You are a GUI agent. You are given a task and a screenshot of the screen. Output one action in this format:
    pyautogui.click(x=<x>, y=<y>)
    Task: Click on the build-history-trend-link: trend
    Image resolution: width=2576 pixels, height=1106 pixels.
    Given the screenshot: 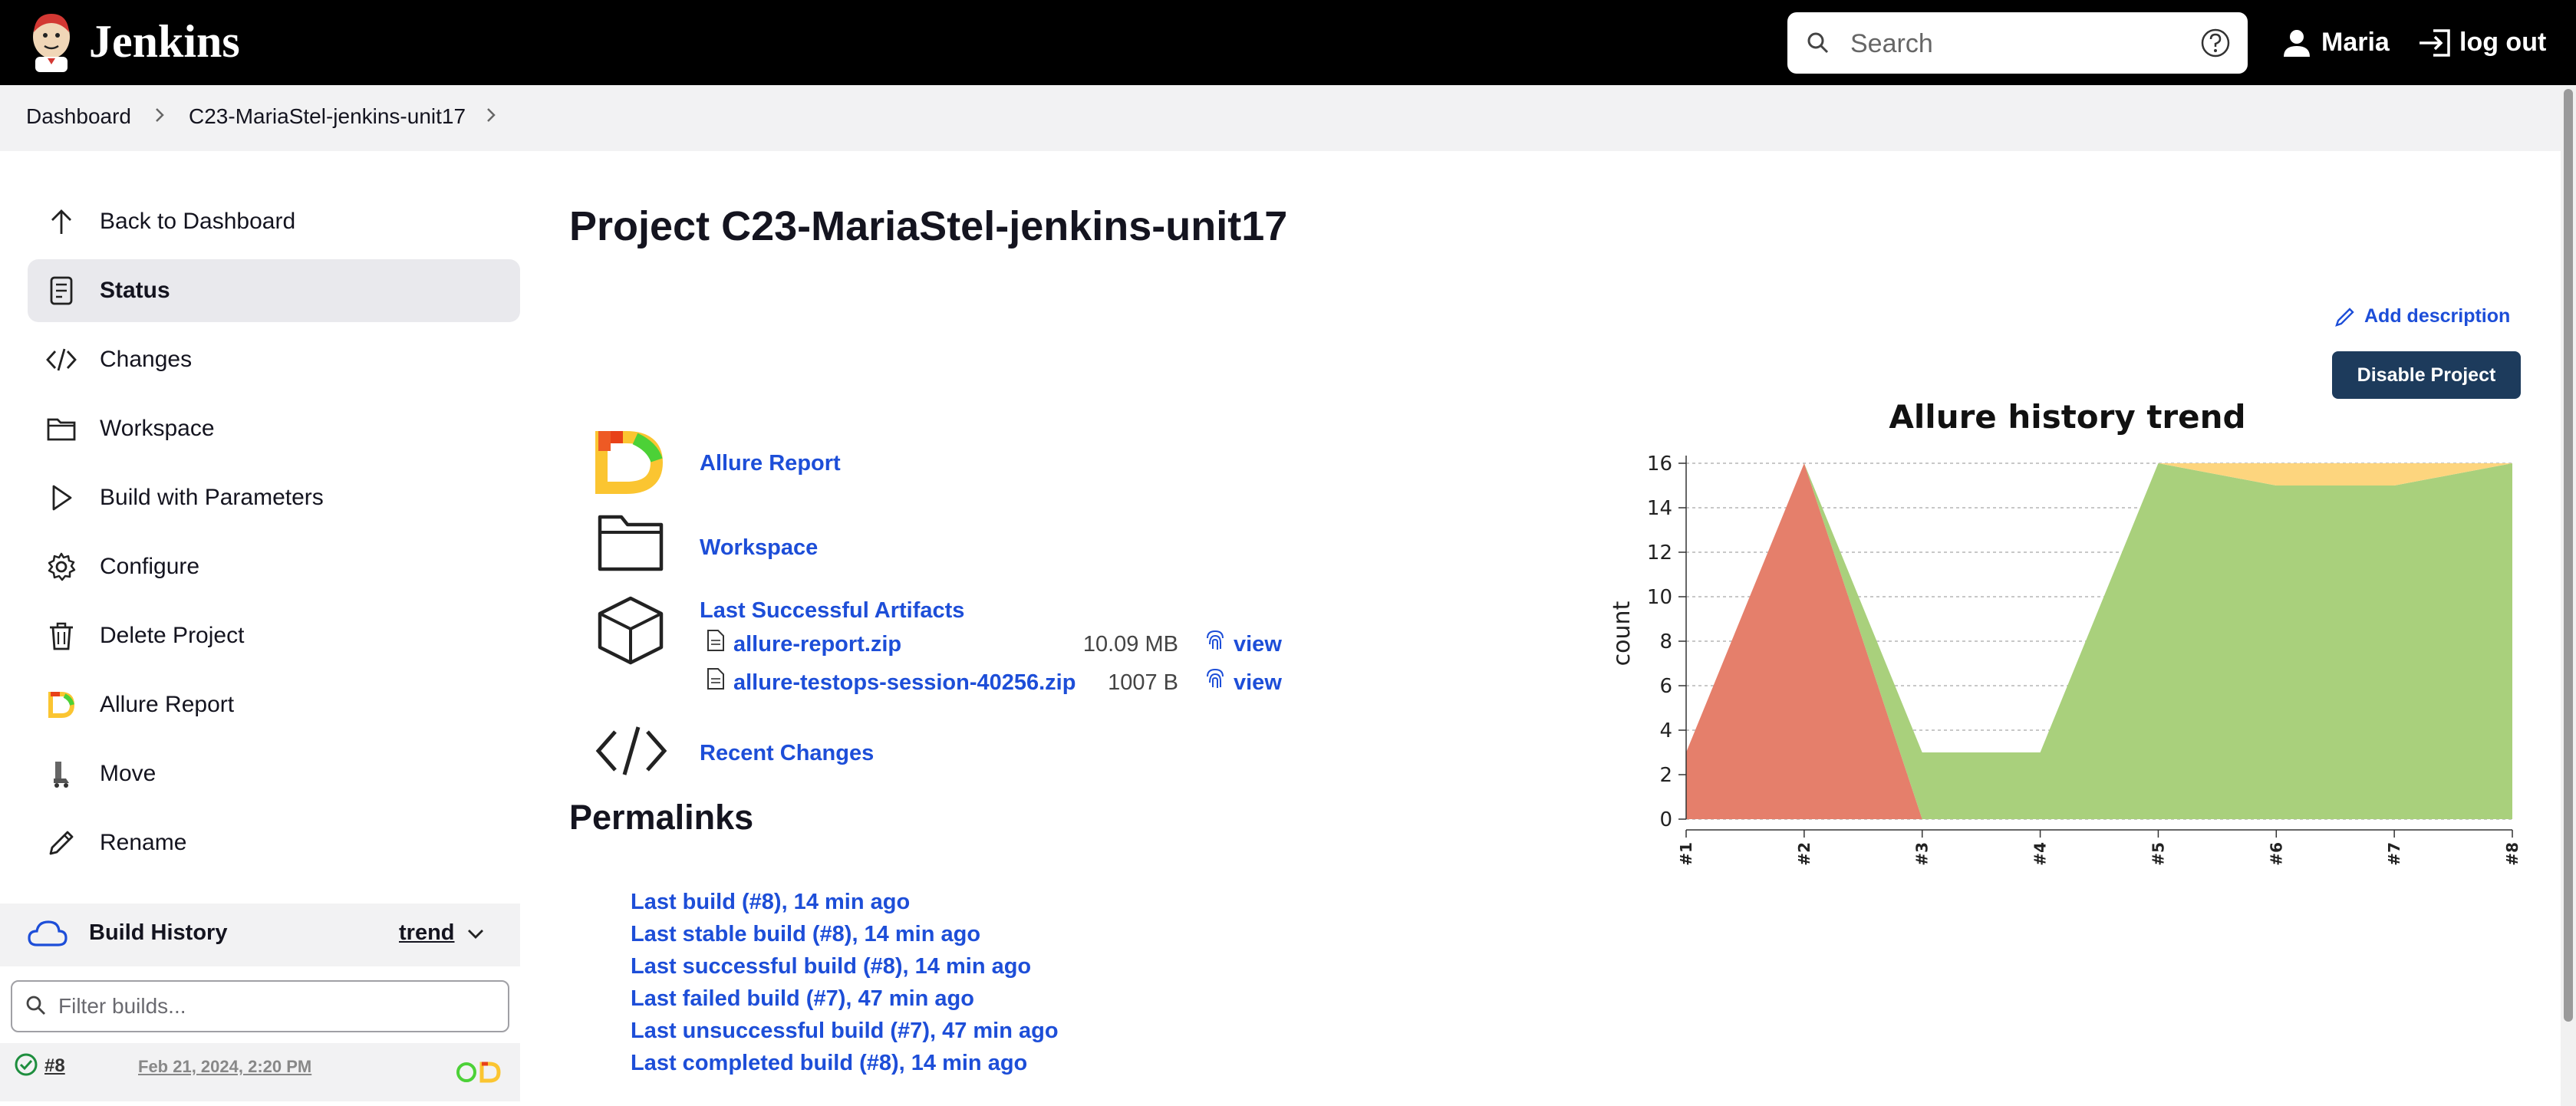 What is the action you would take?
    pyautogui.click(x=427, y=933)
    